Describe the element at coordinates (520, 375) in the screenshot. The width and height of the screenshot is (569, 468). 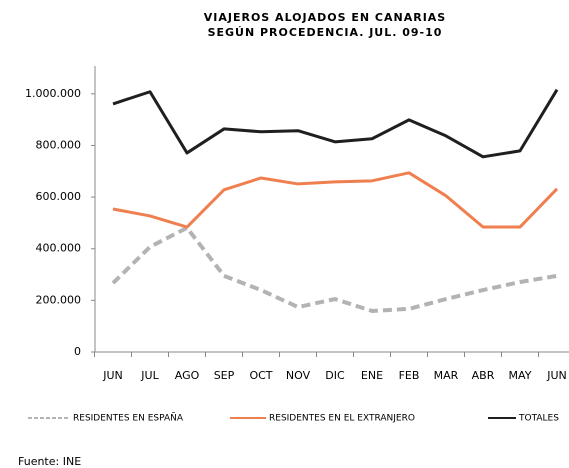
I see `x-tick-label: MAY` at that location.